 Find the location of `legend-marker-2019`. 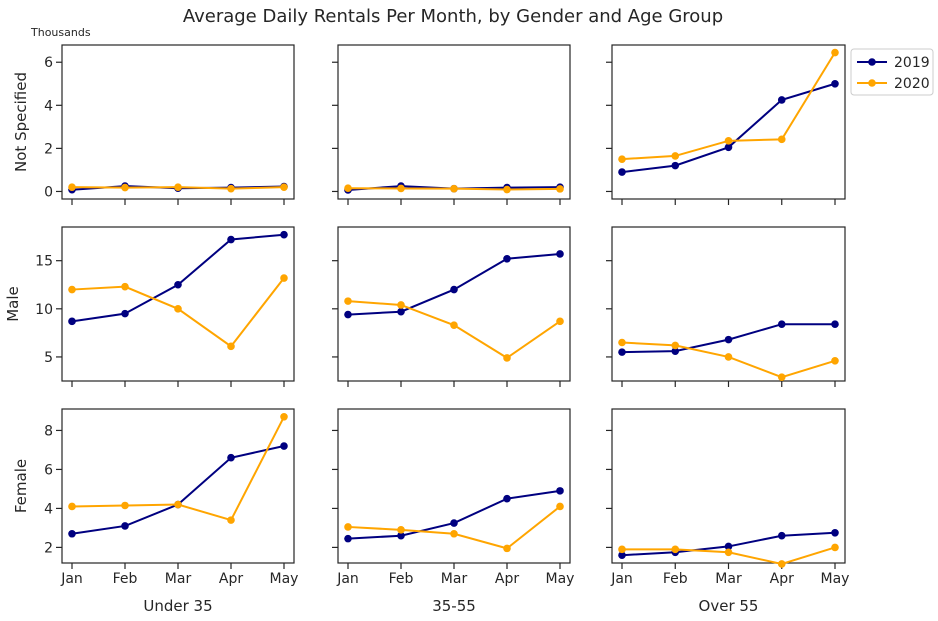

legend-marker-2019 is located at coordinates (872, 62).